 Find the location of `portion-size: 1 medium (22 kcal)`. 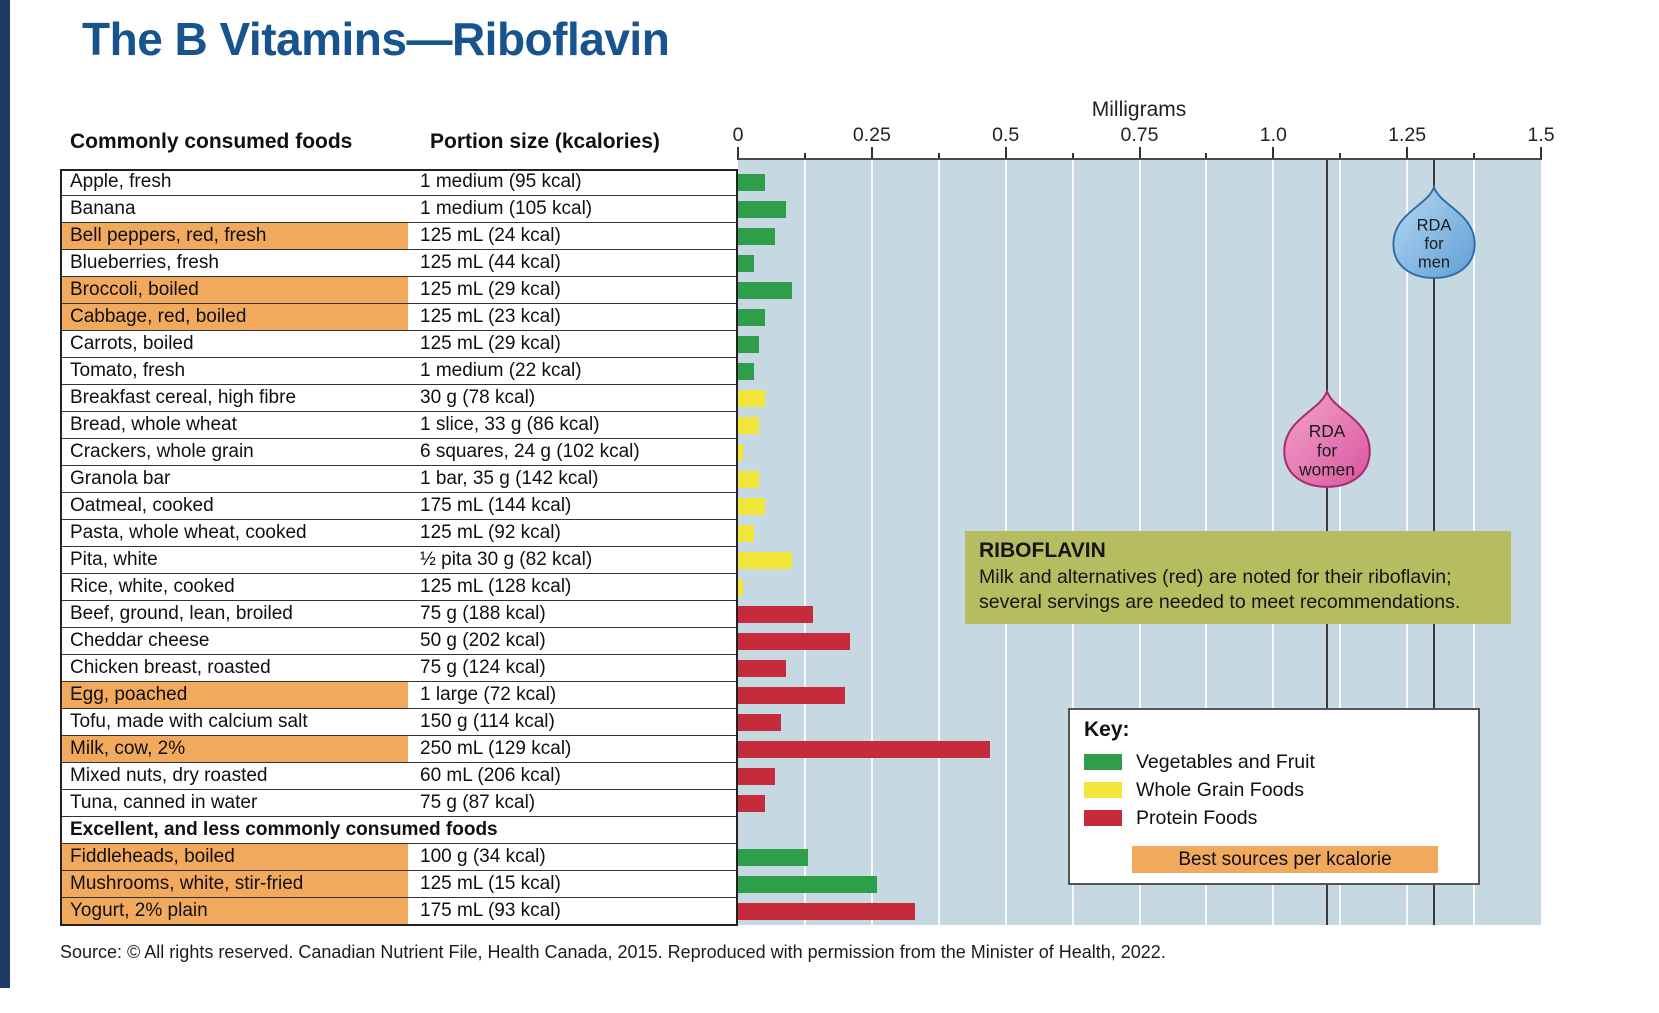

portion-size: 1 medium (22 kcal) is located at coordinates (573, 371).